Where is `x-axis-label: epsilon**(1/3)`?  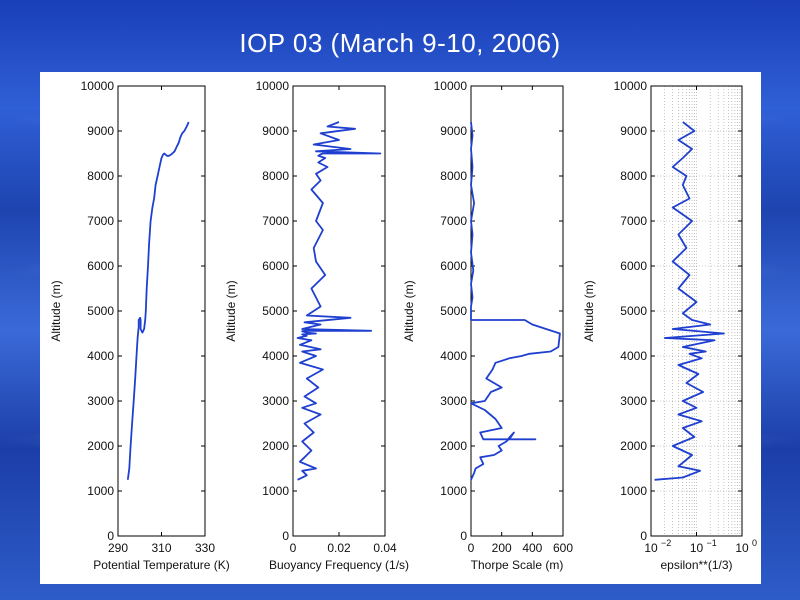
x-axis-label: epsilon**(1/3) is located at coordinates (696, 565).